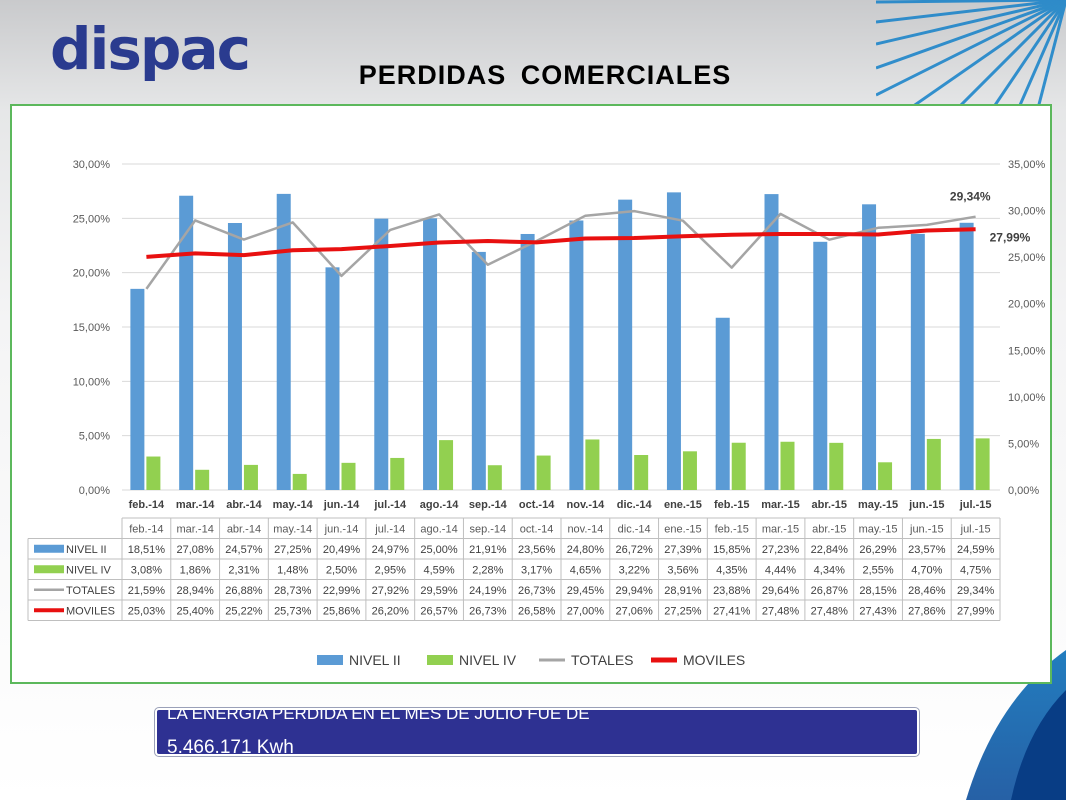 The width and height of the screenshot is (1066, 800). What do you see at coordinates (292, 530) in the screenshot?
I see `table-header-cell: may.-14` at bounding box center [292, 530].